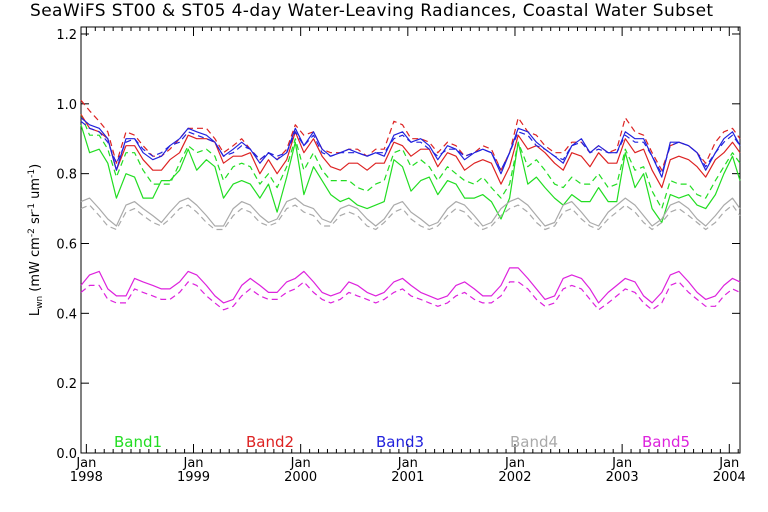  I want to click on series-line-8-solid, so click(410, 285).